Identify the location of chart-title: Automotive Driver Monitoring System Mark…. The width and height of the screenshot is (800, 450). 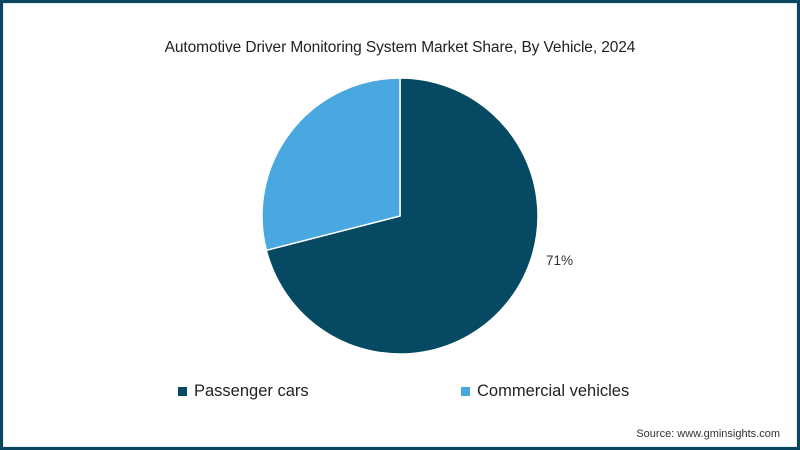
(400, 47).